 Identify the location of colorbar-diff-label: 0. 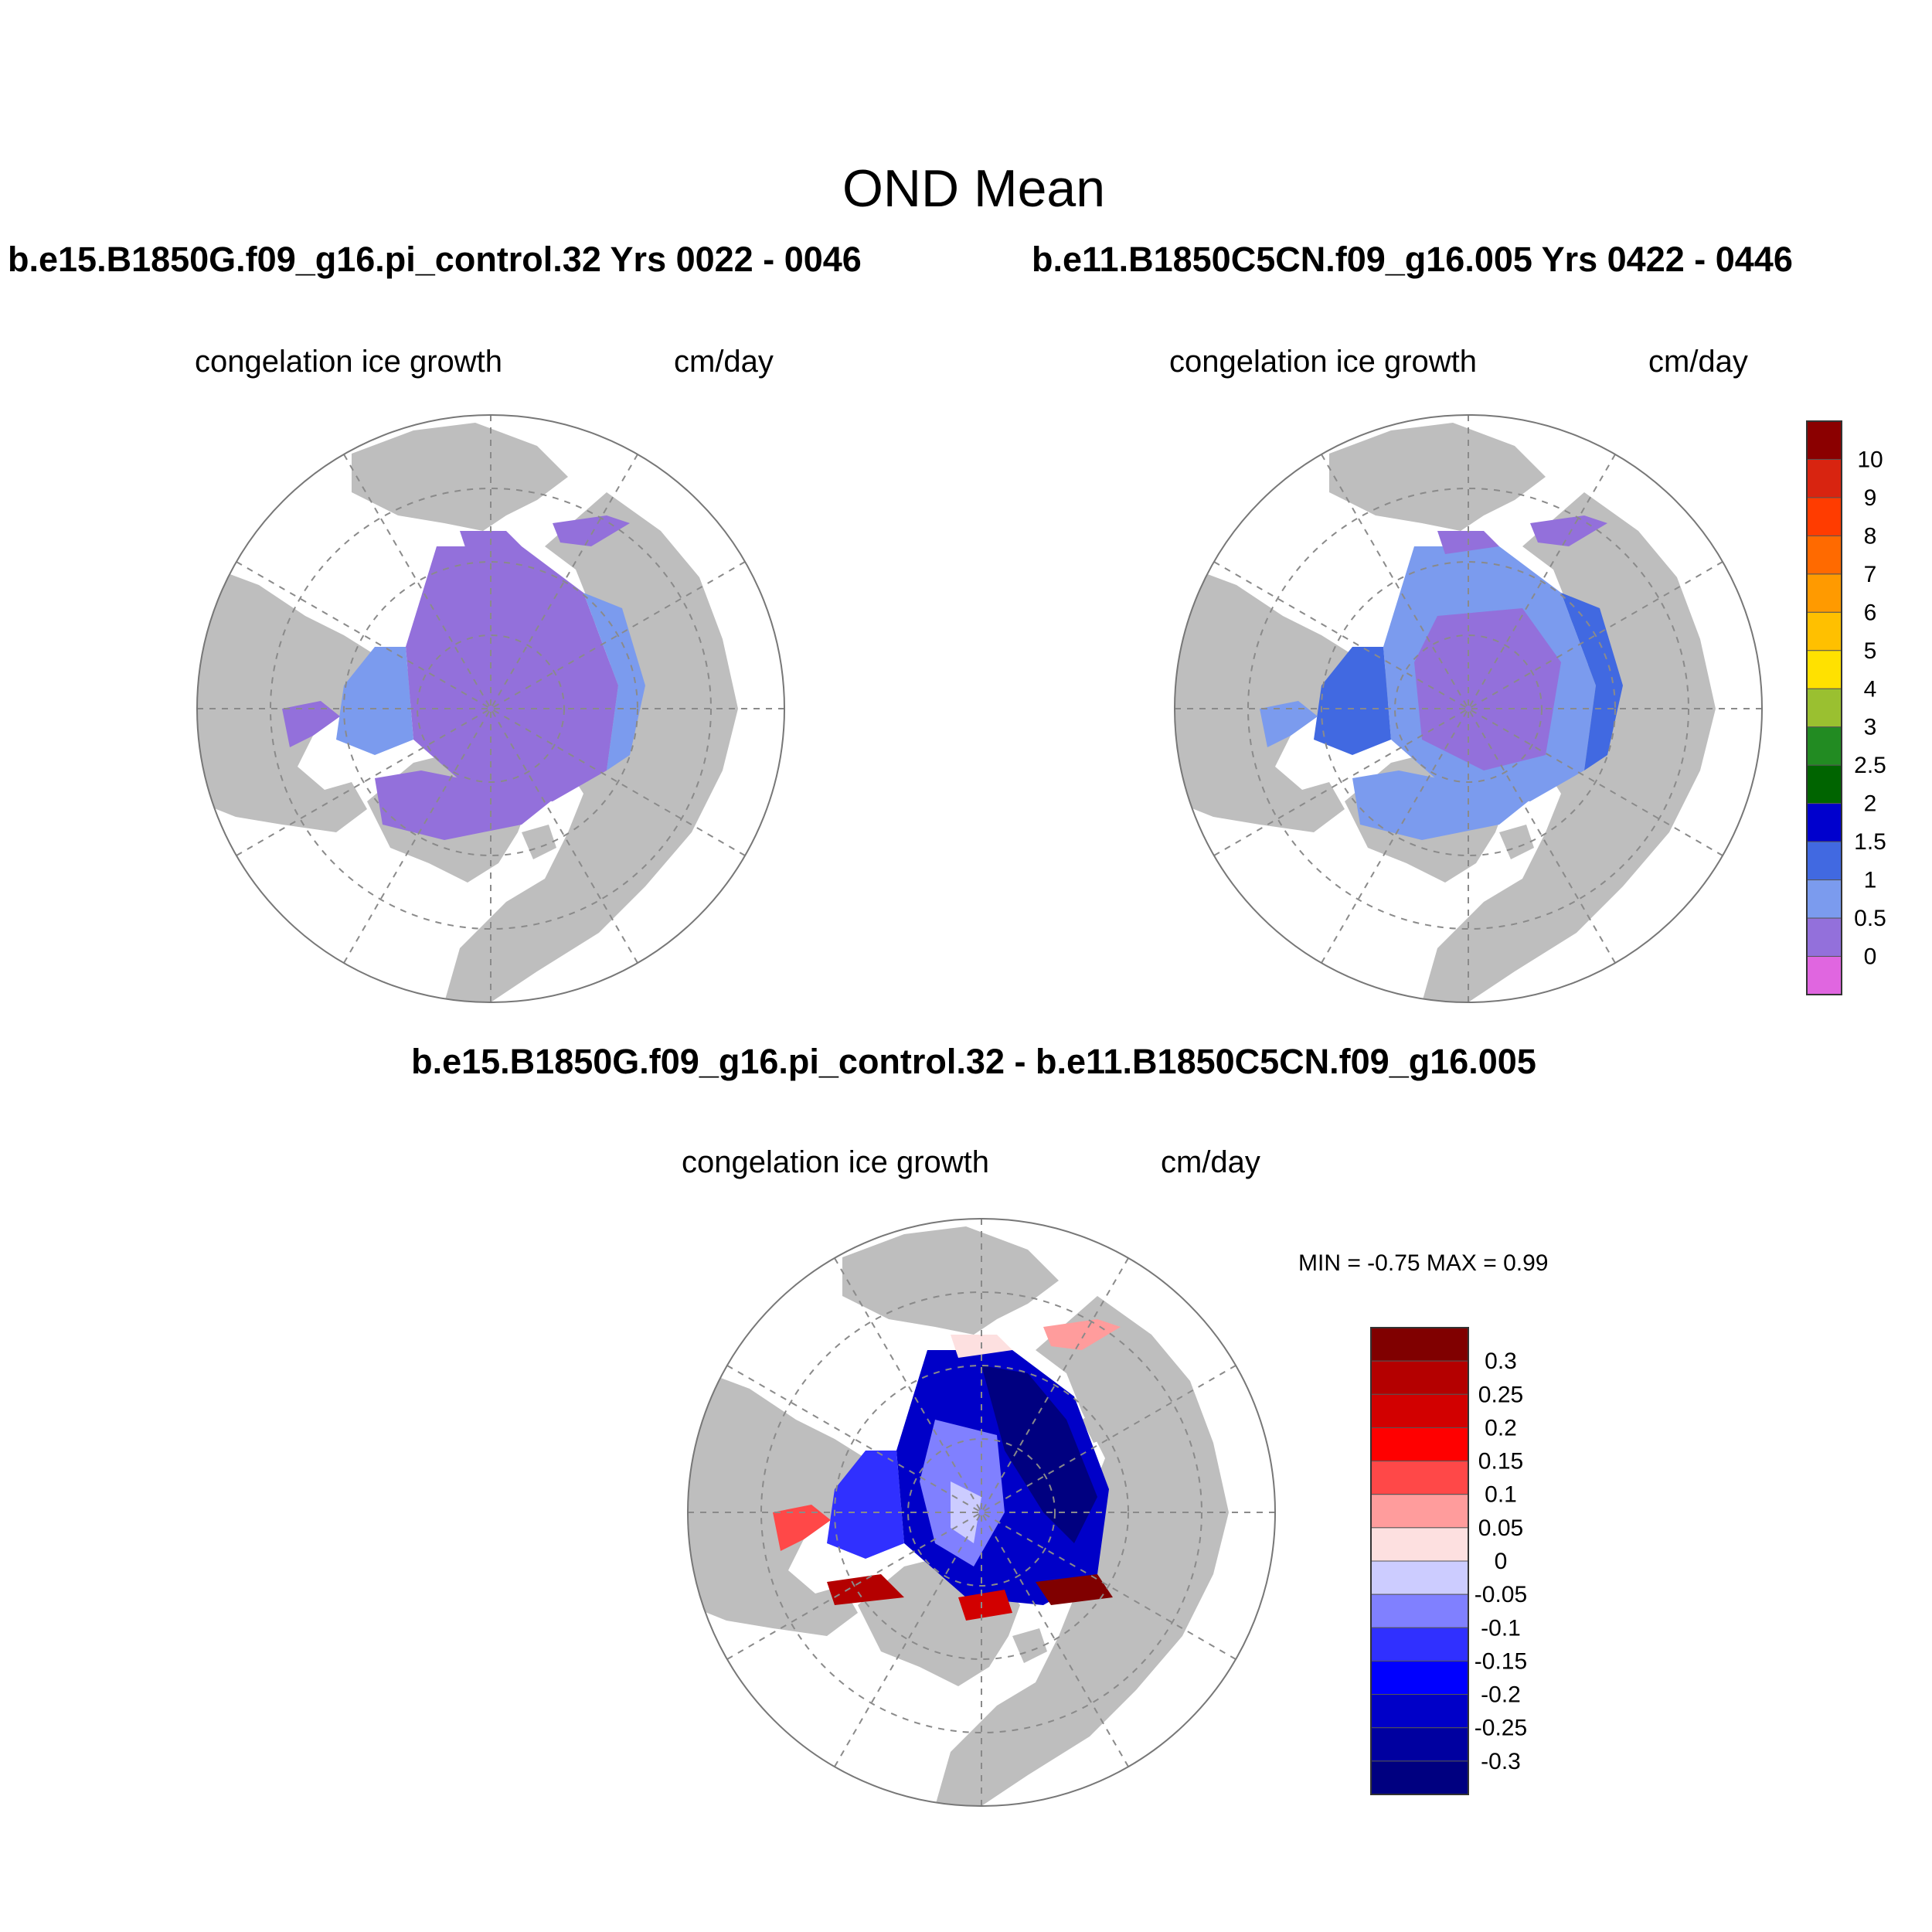
(1502, 1561).